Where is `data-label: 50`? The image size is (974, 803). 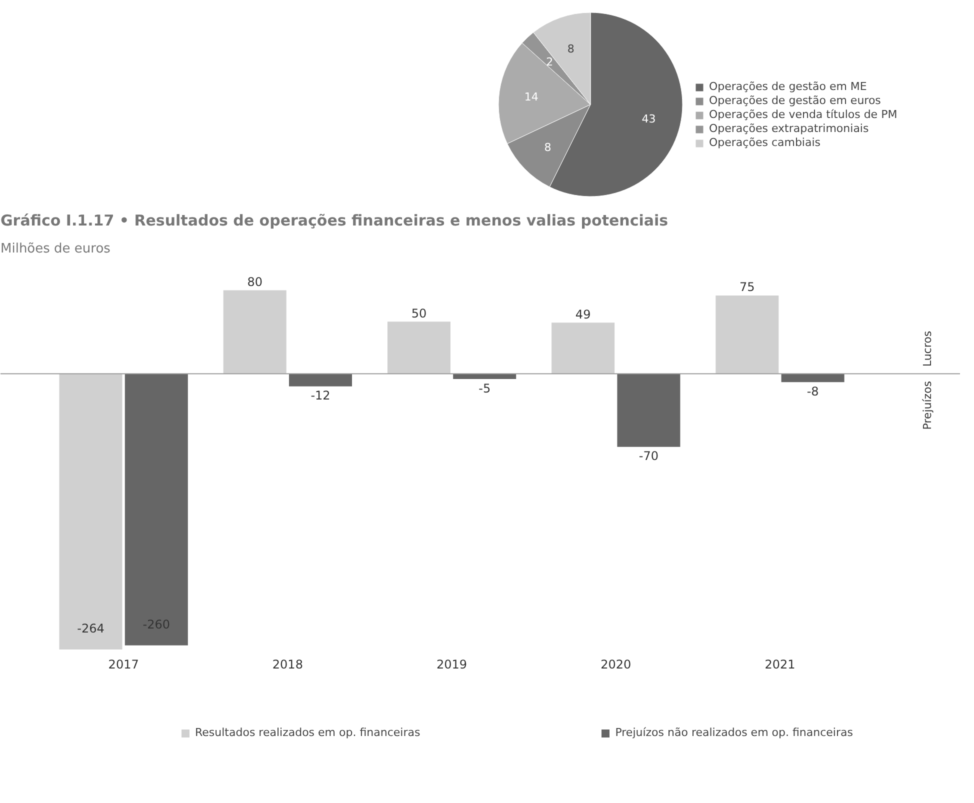
data-label: 50 is located at coordinates (419, 313).